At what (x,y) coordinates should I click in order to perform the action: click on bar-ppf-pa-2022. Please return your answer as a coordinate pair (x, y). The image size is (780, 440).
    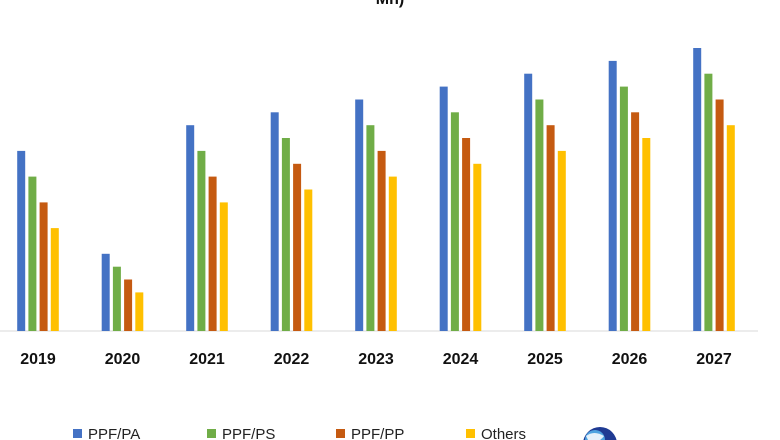
    Looking at the image, I should click on (274, 221).